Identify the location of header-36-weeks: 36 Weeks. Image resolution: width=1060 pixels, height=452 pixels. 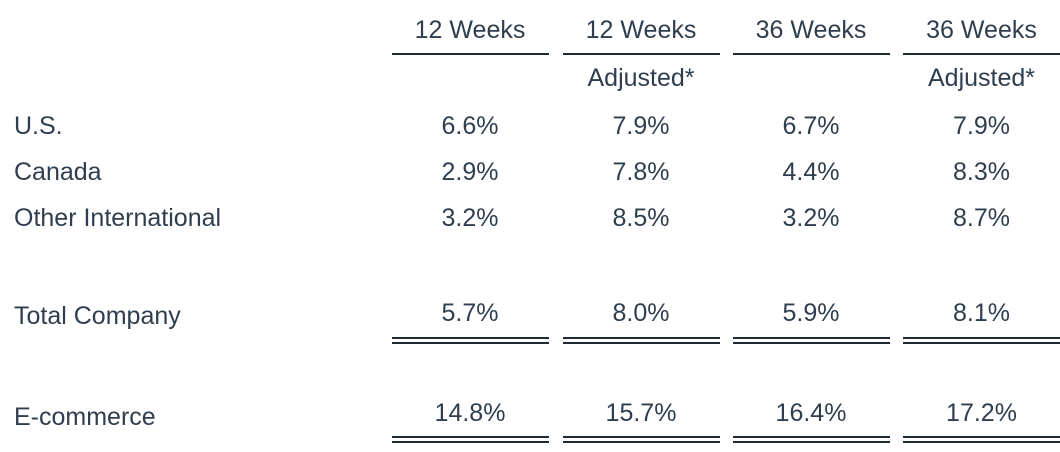
(811, 30).